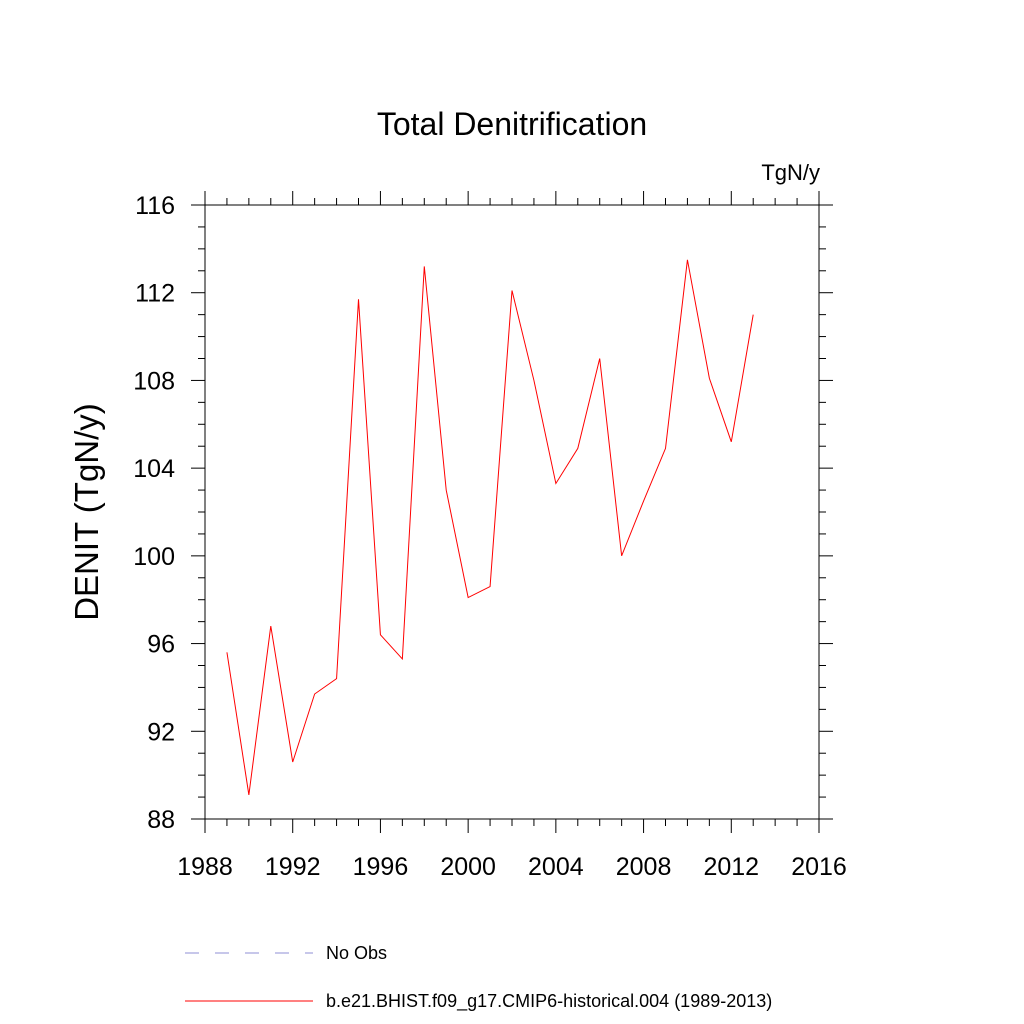 This screenshot has height=1024, width=1024. What do you see at coordinates (556, 867) in the screenshot?
I see `x-tick-label: 2004` at bounding box center [556, 867].